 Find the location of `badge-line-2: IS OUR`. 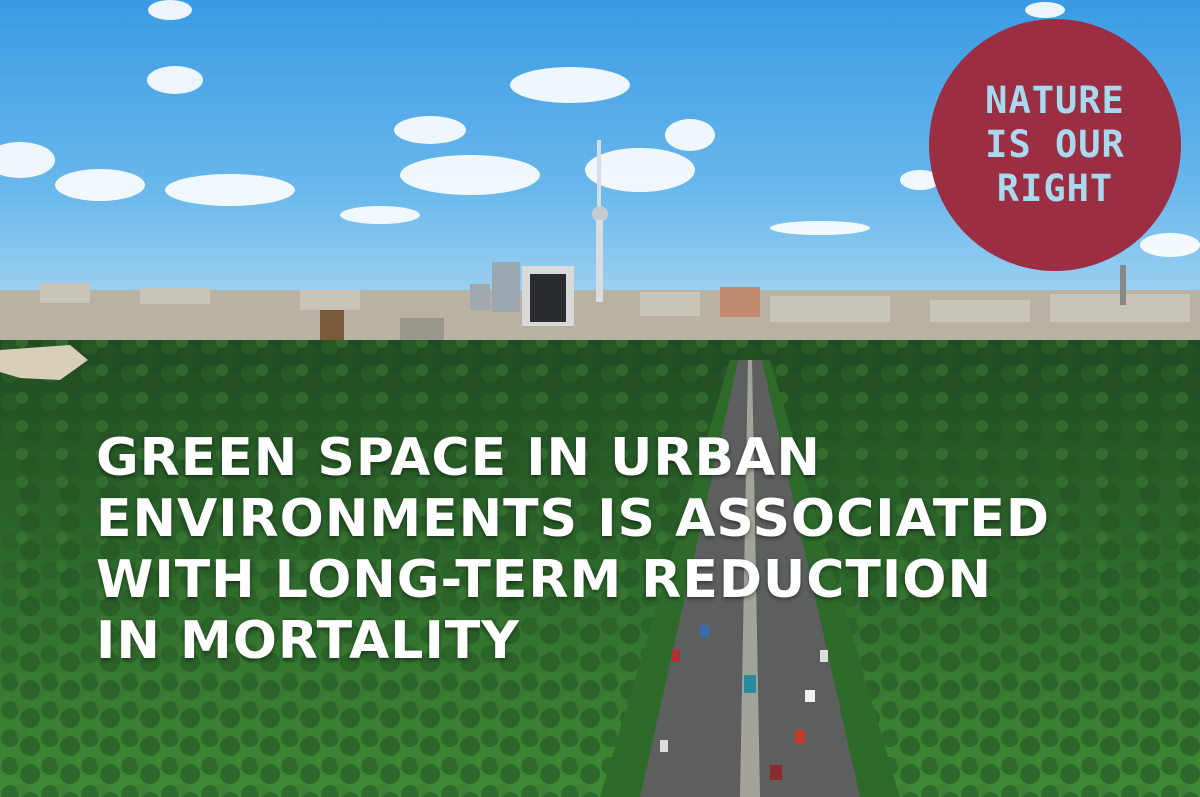

badge-line-2: IS OUR is located at coordinates (1055, 144).